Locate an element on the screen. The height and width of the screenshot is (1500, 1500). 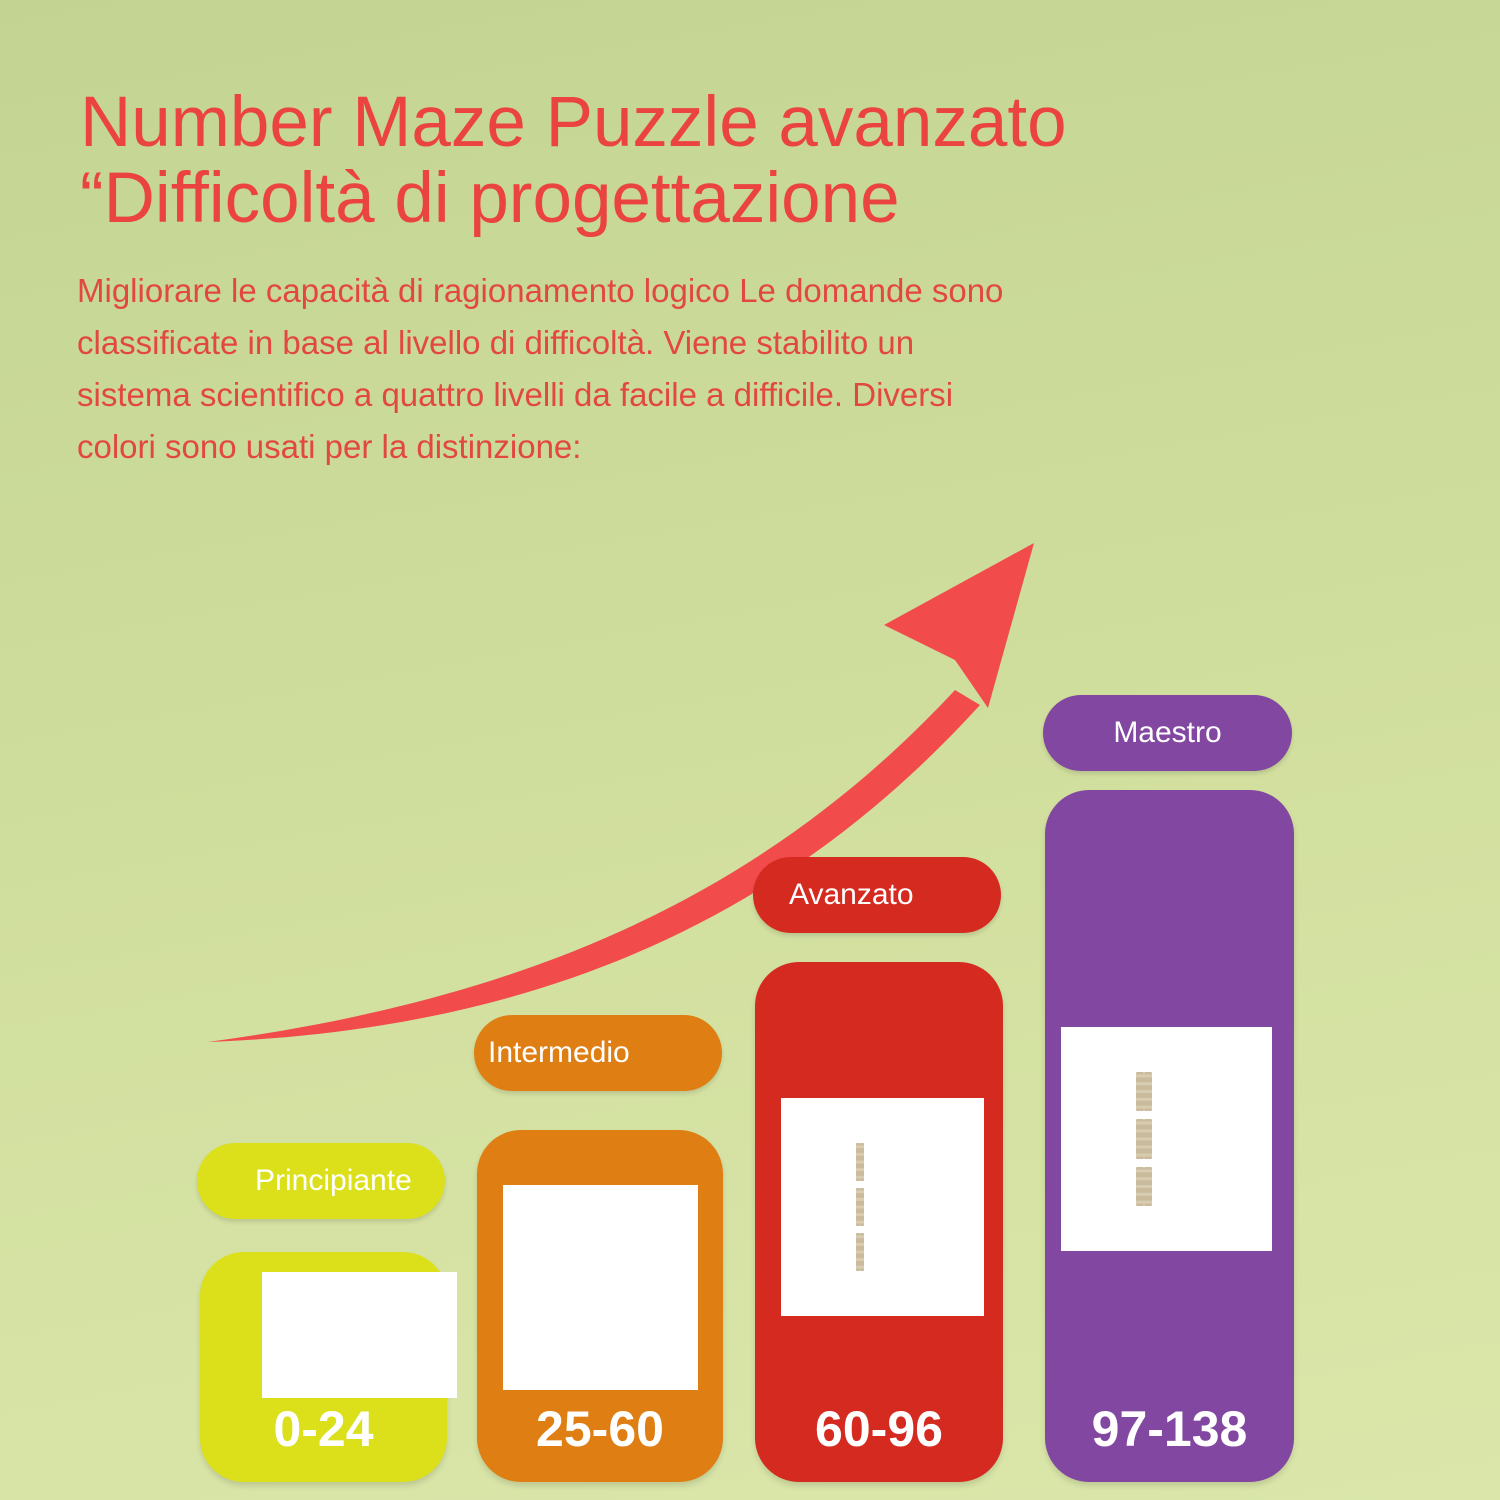
level-range: 0-24 is located at coordinates (323, 1429).